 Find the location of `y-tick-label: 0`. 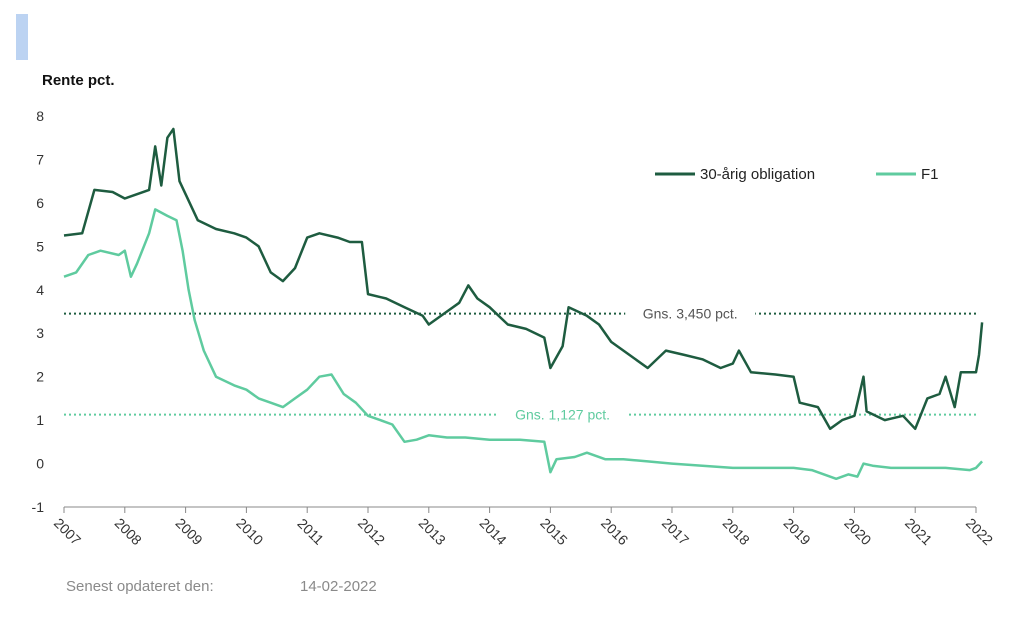

y-tick-label: 0 is located at coordinates (40, 464).